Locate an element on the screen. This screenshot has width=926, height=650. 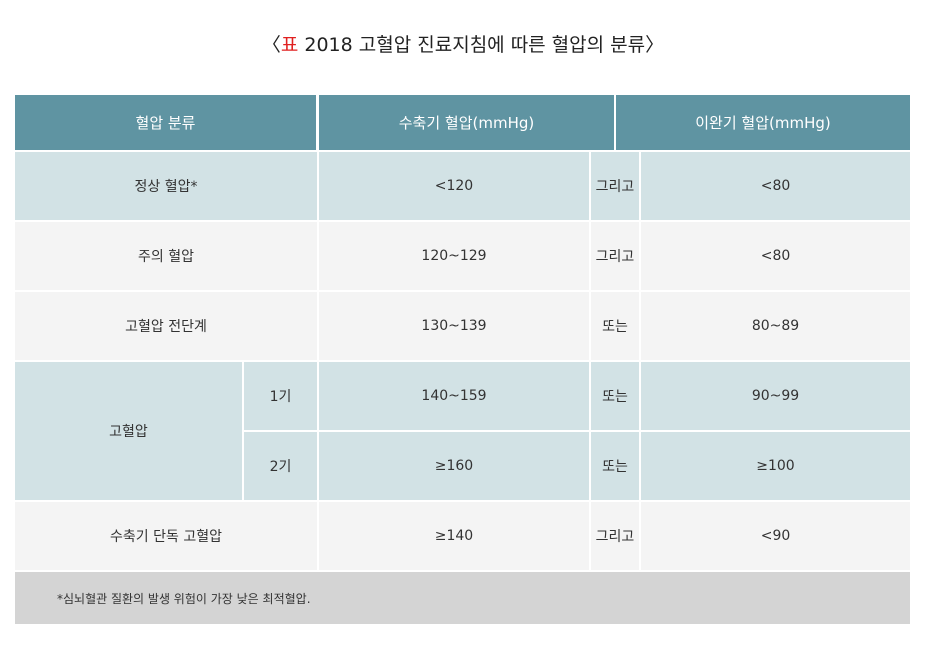
diastolic-cell: ≥100 is located at coordinates (775, 466).